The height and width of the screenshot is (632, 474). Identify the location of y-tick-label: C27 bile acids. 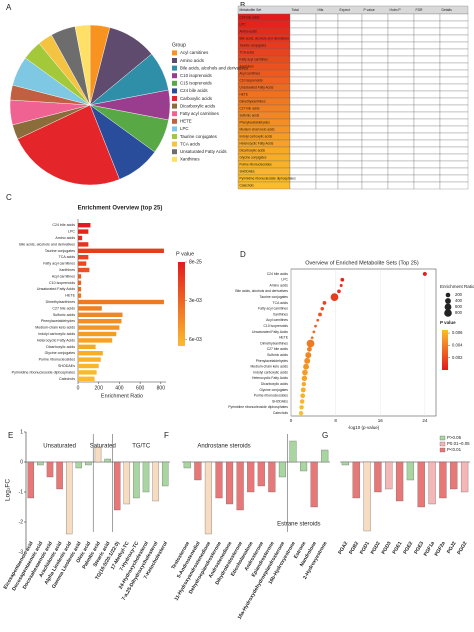
(278, 349).